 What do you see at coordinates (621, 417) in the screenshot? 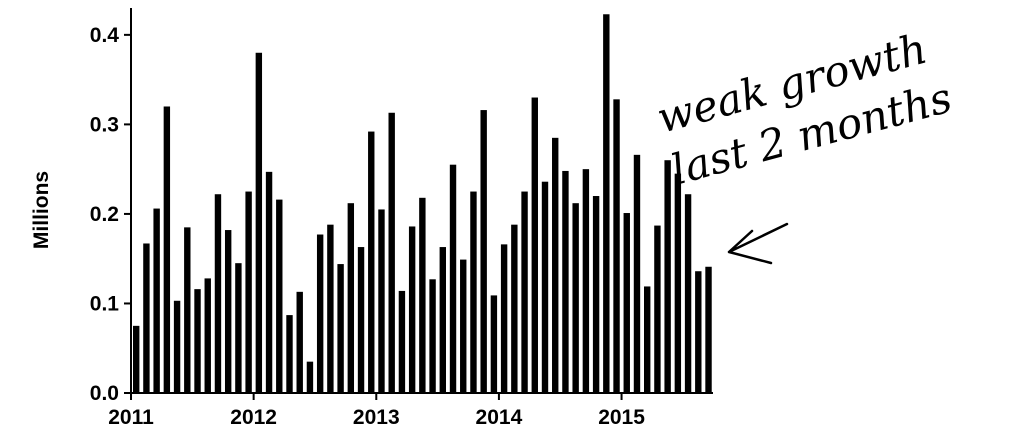
I see `x-tick-label: 2015` at bounding box center [621, 417].